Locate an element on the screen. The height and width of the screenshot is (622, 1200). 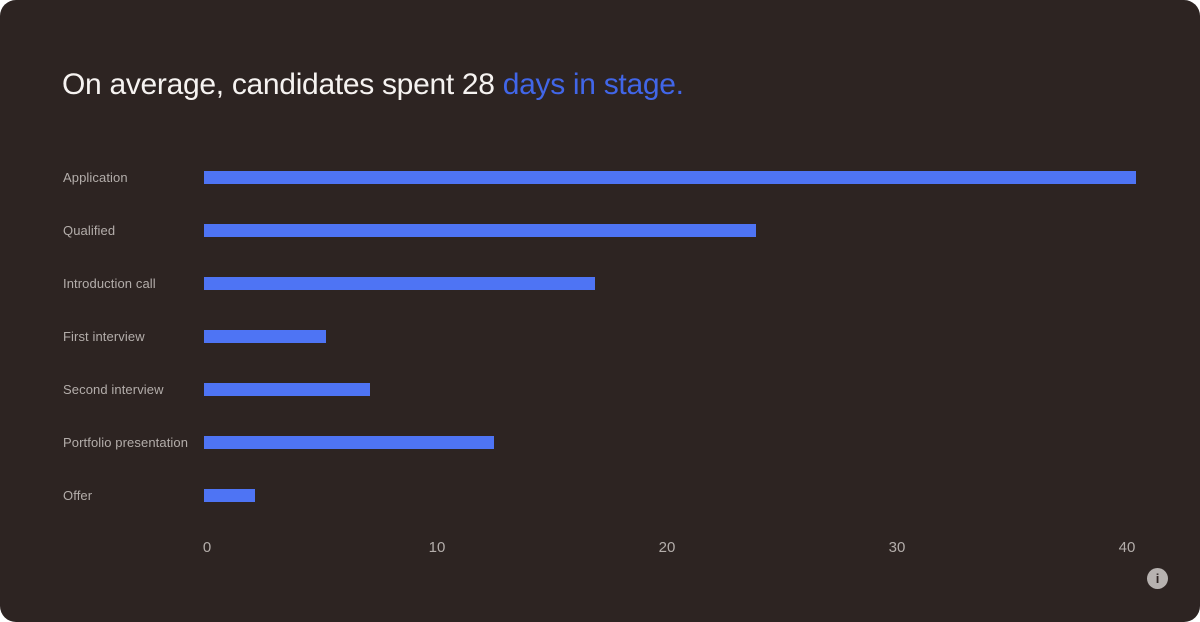
chart-row: First interview is located at coordinates (600, 336).